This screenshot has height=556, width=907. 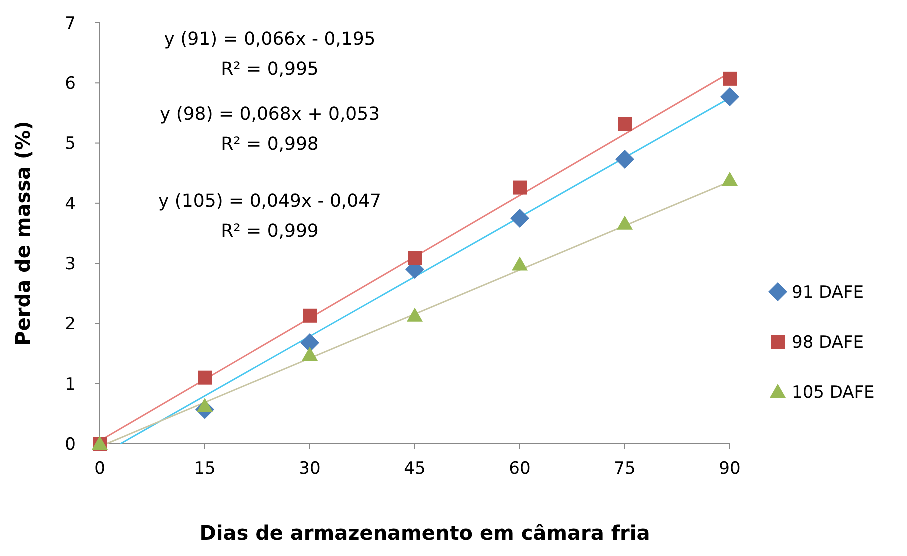 What do you see at coordinates (70, 144) in the screenshot?
I see `y-tick-label: 5` at bounding box center [70, 144].